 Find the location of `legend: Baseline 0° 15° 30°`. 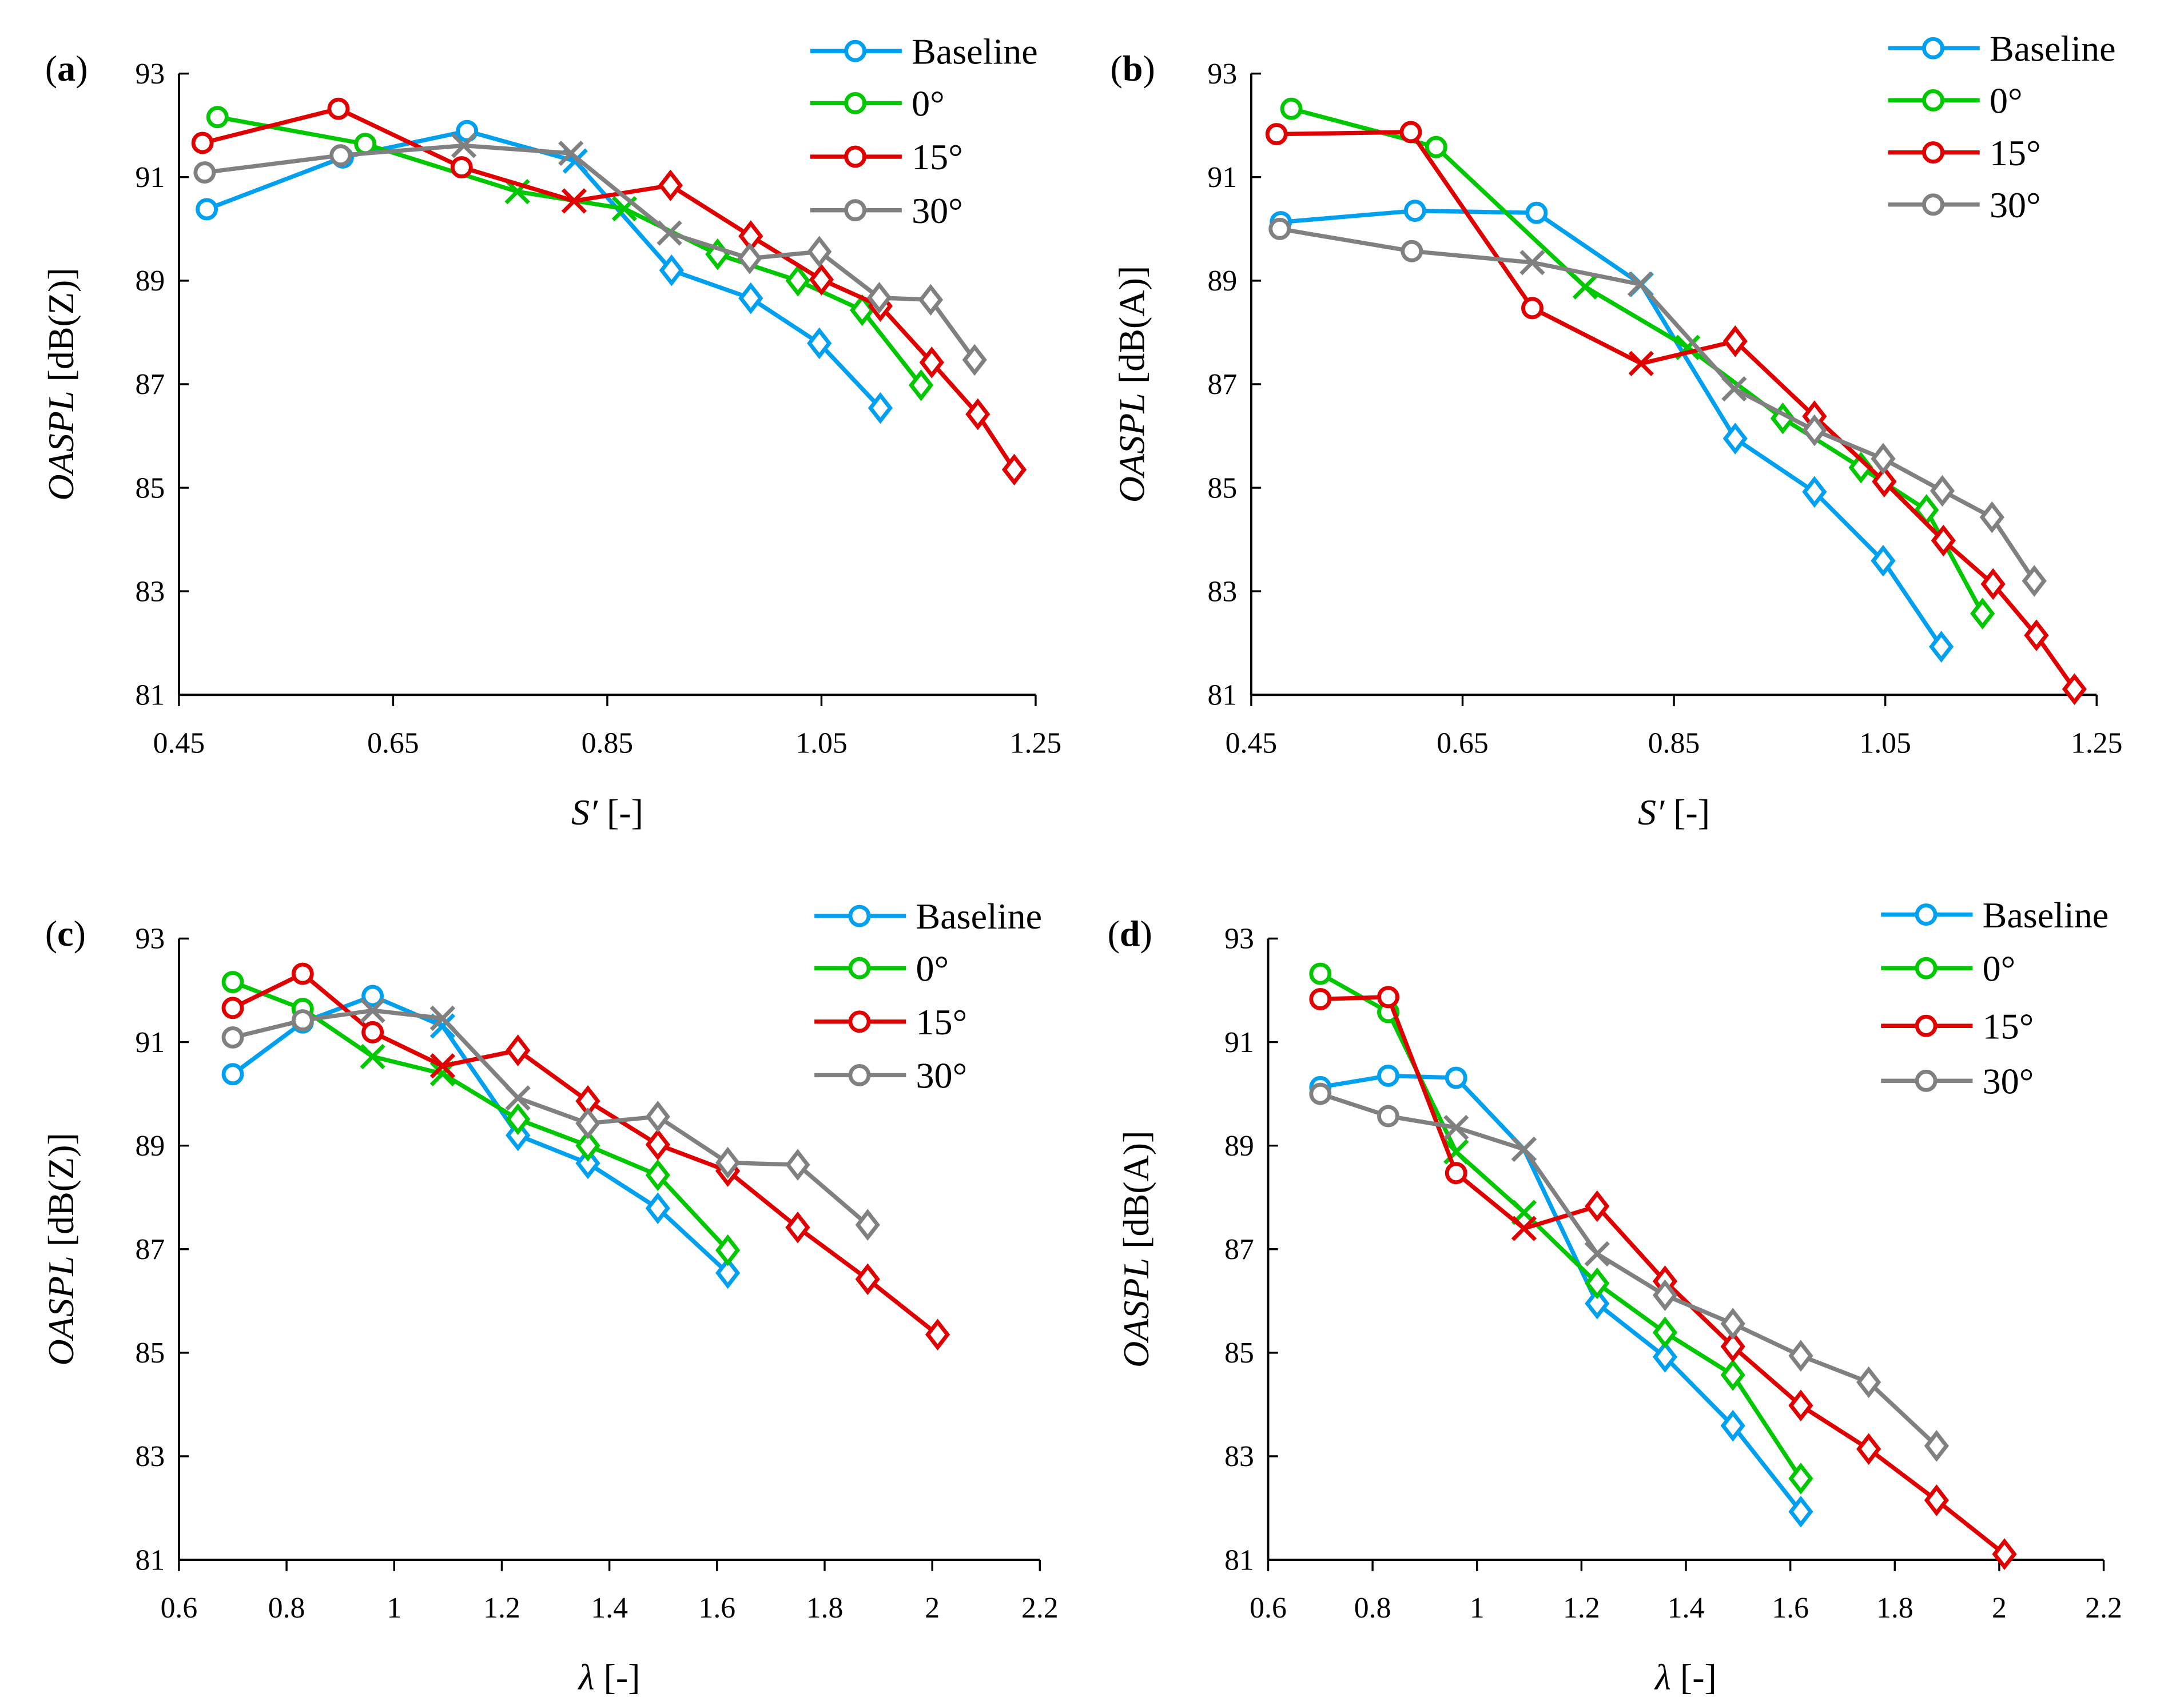

legend: Baseline 0° 15° 30° is located at coordinates (928, 996).